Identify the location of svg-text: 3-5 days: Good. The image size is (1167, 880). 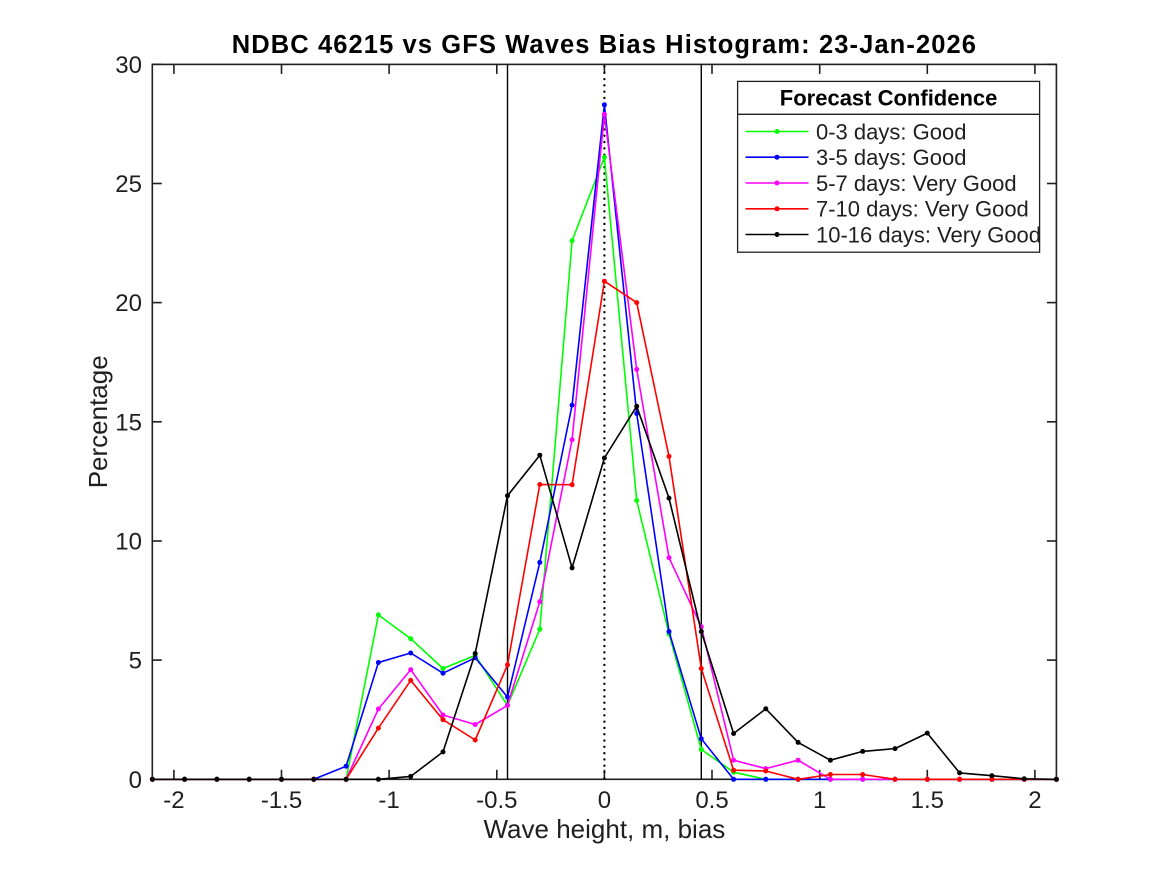
(891, 157).